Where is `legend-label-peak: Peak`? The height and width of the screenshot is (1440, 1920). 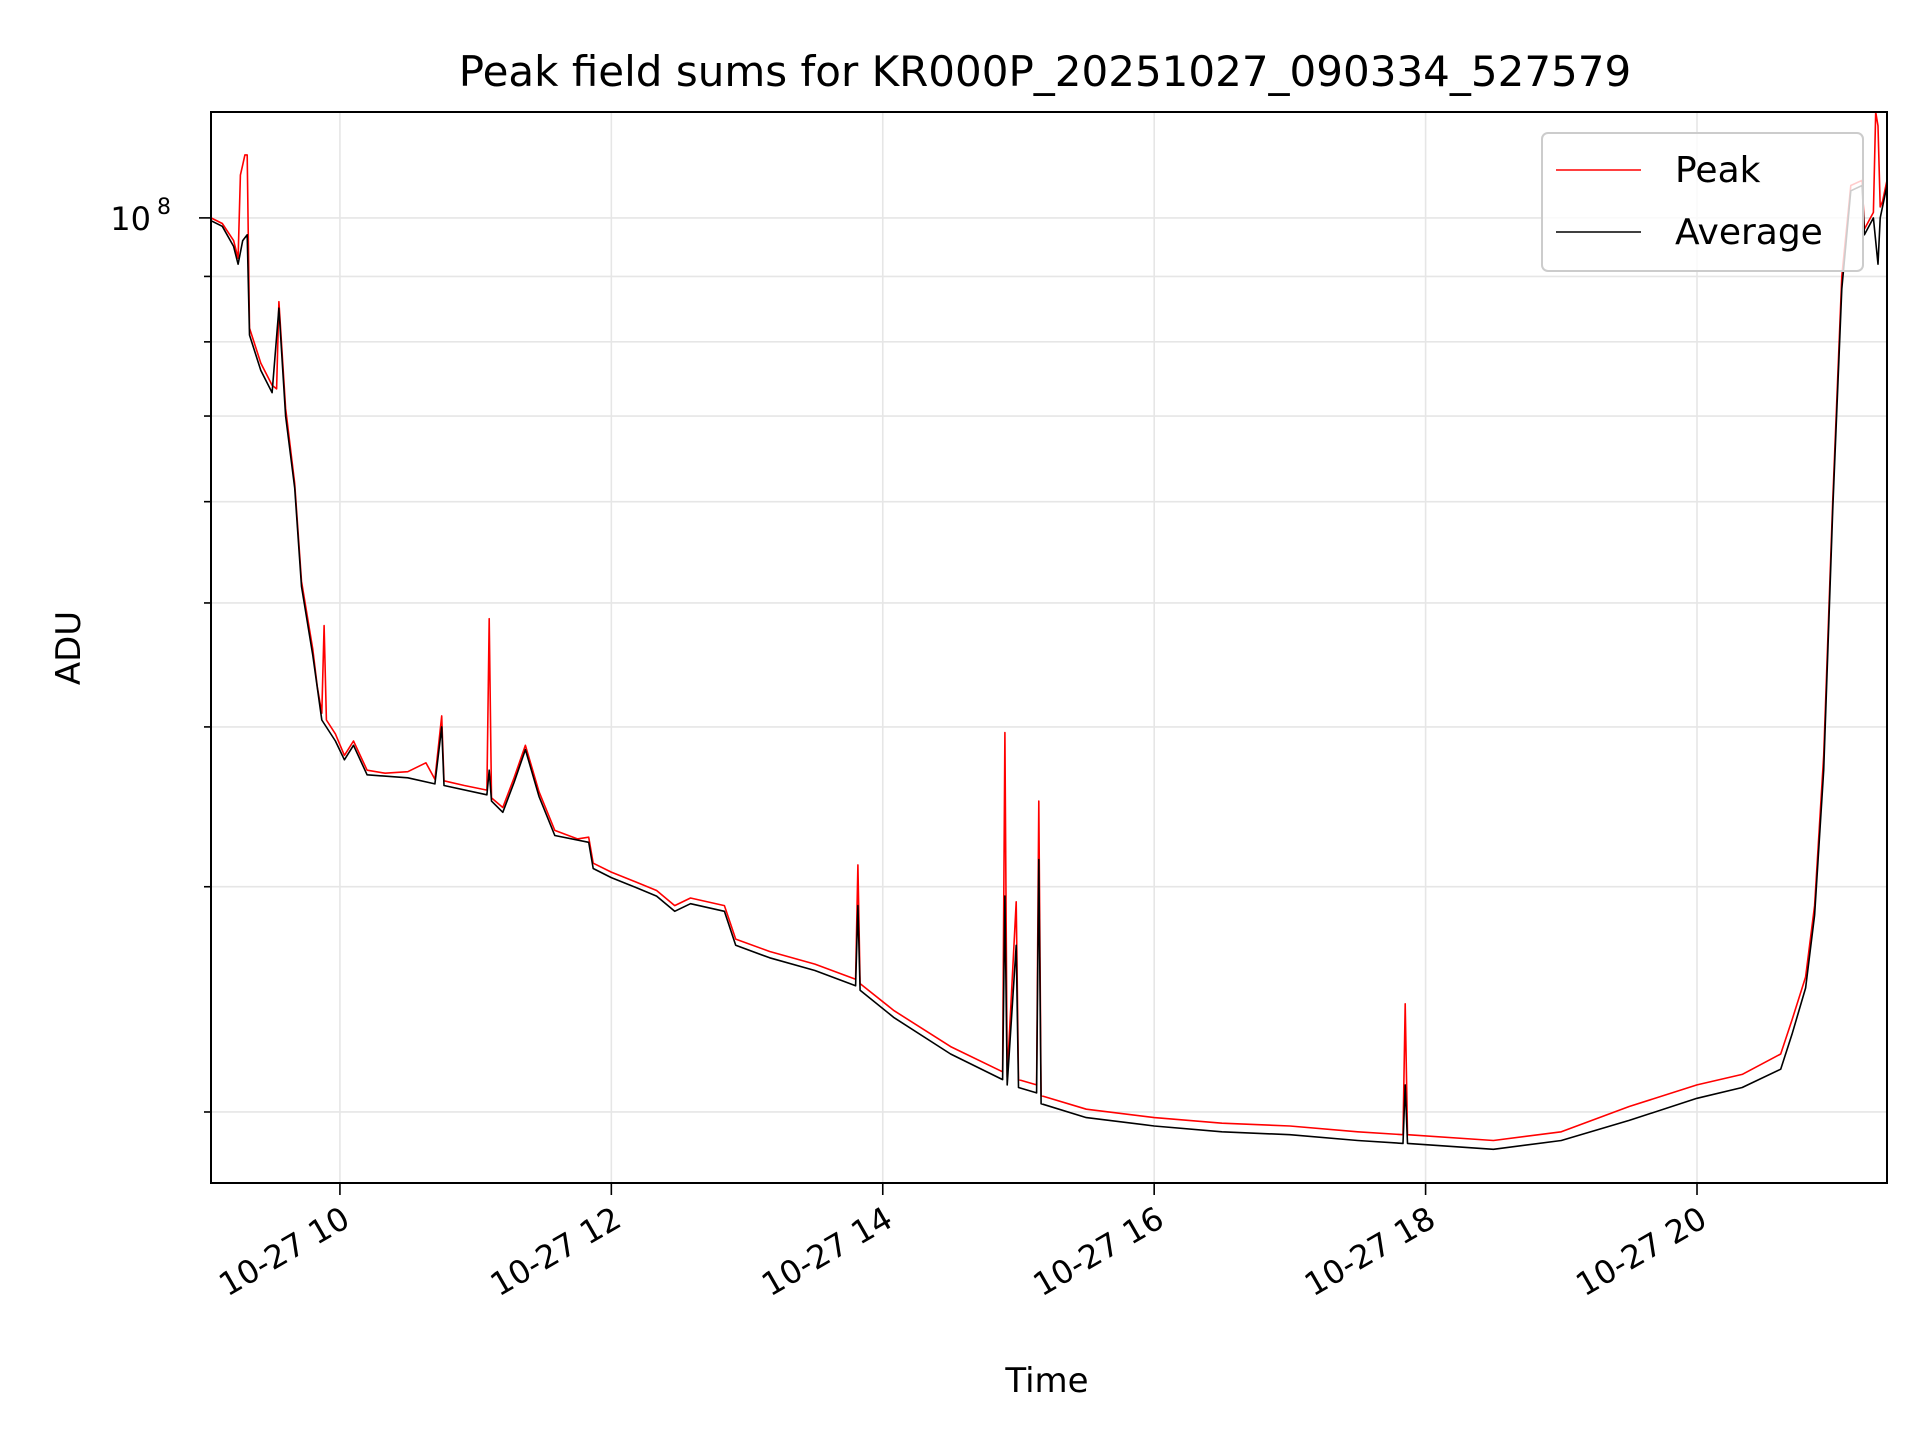 legend-label-peak: Peak is located at coordinates (1718, 170).